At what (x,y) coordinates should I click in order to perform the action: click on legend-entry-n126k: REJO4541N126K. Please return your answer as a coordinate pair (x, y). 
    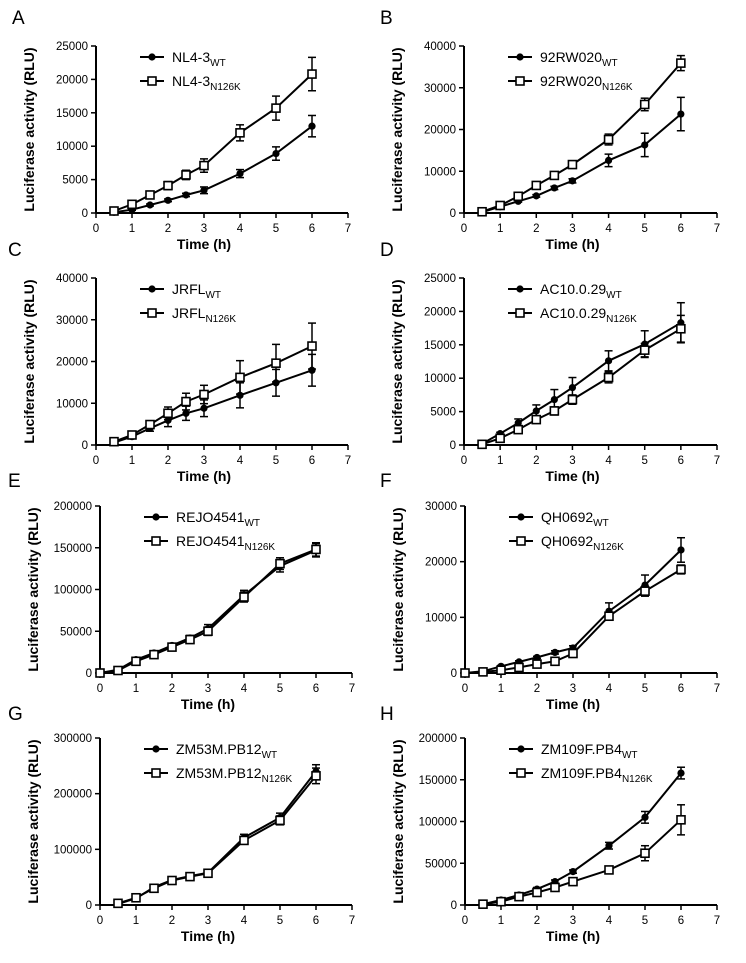
    Looking at the image, I should click on (209, 543).